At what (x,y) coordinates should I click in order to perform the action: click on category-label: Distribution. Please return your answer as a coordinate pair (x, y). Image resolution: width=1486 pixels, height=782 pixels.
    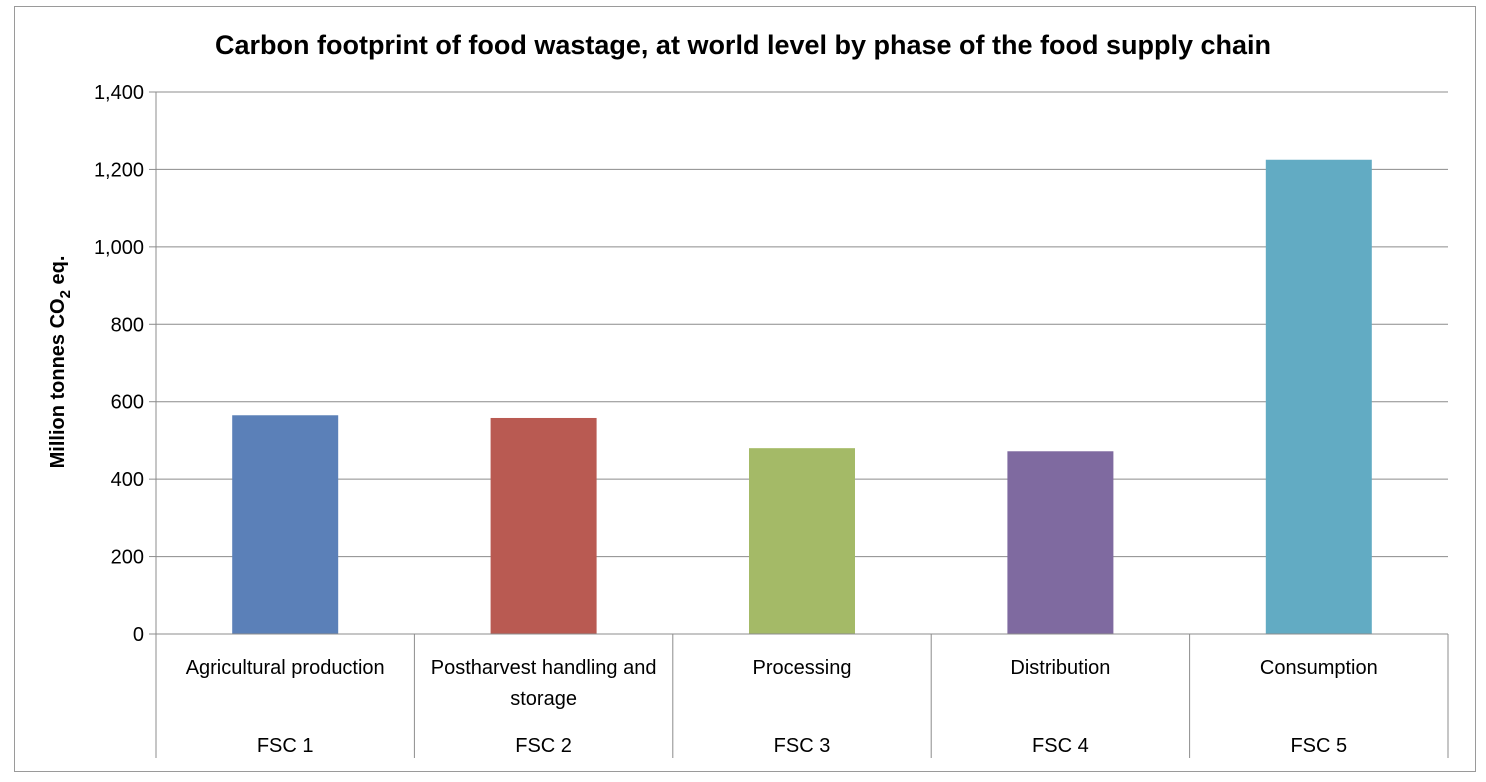
    Looking at the image, I should click on (1060, 668).